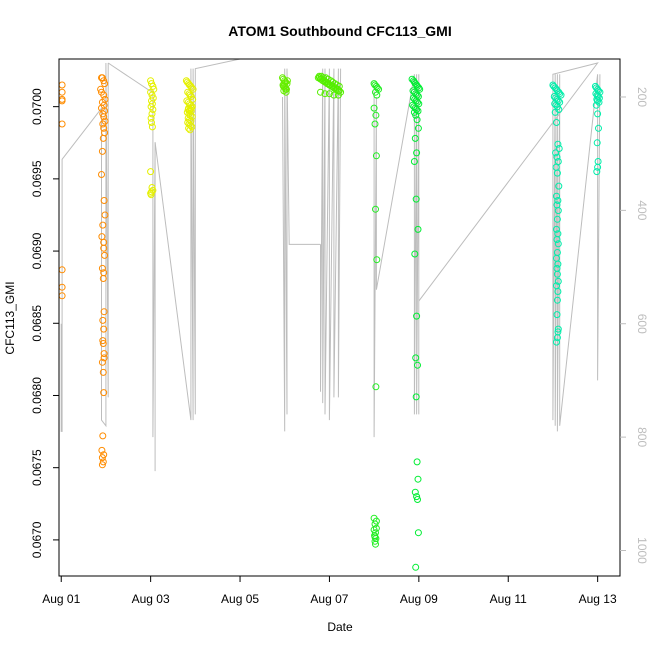 This screenshot has width=650, height=650. Describe the element at coordinates (37, 178) in the screenshot. I see `y-tick-label: 0.0695` at that location.